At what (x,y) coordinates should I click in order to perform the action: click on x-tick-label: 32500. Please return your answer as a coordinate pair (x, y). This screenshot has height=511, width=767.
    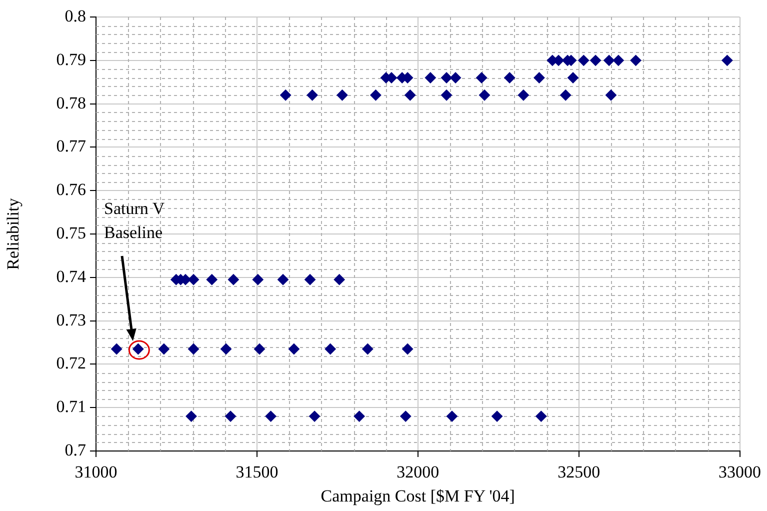
    Looking at the image, I should click on (579, 472).